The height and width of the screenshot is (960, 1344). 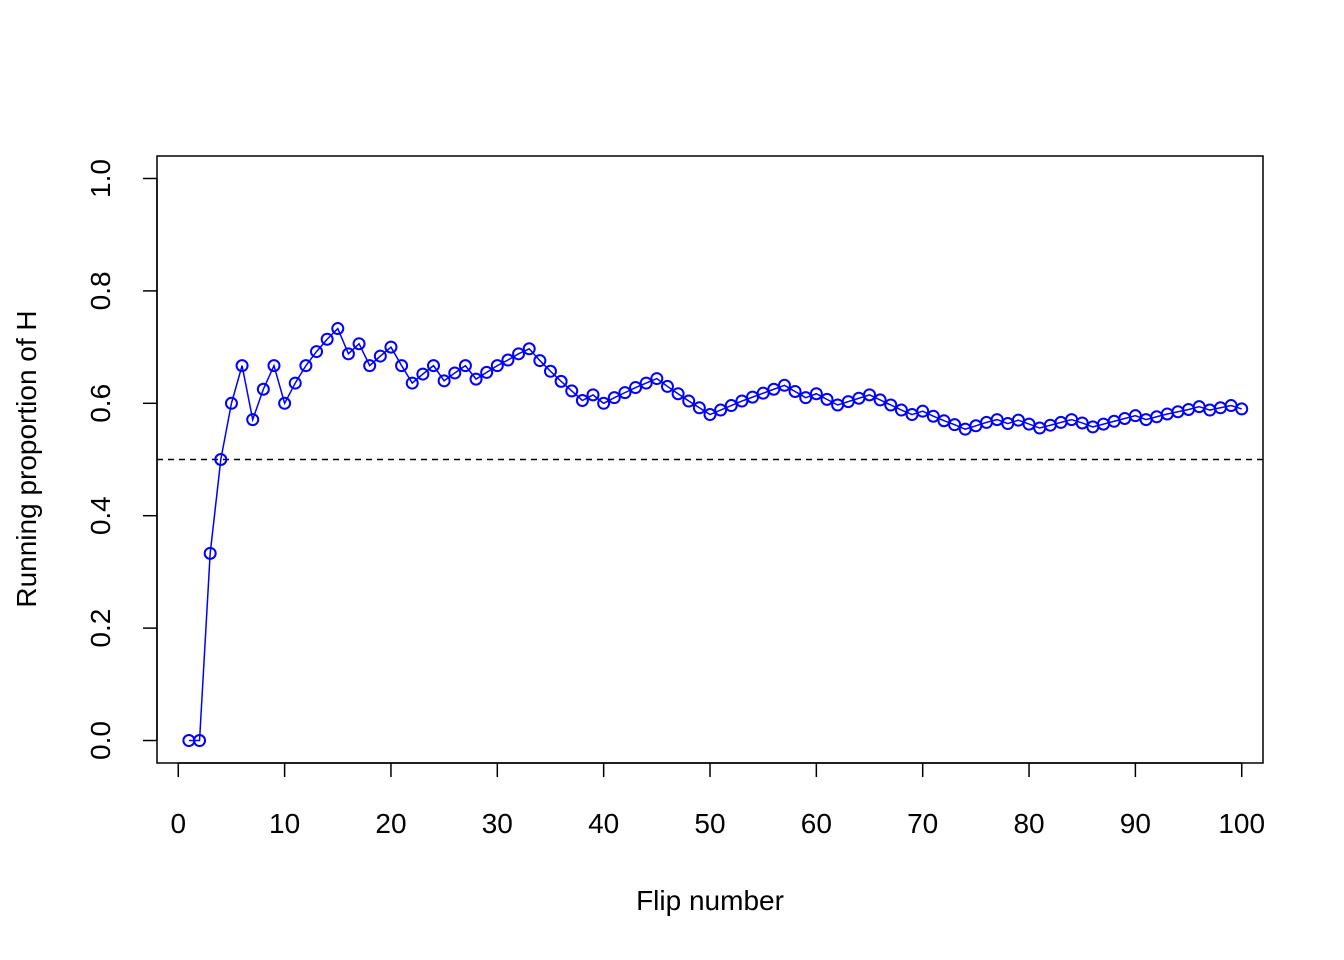 I want to click on y-tick-label: 0.4, so click(x=100, y=515).